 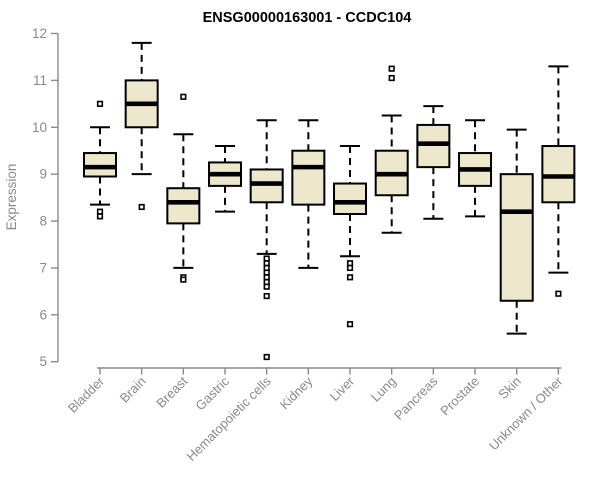 I want to click on boxplot-lung, so click(x=391, y=149).